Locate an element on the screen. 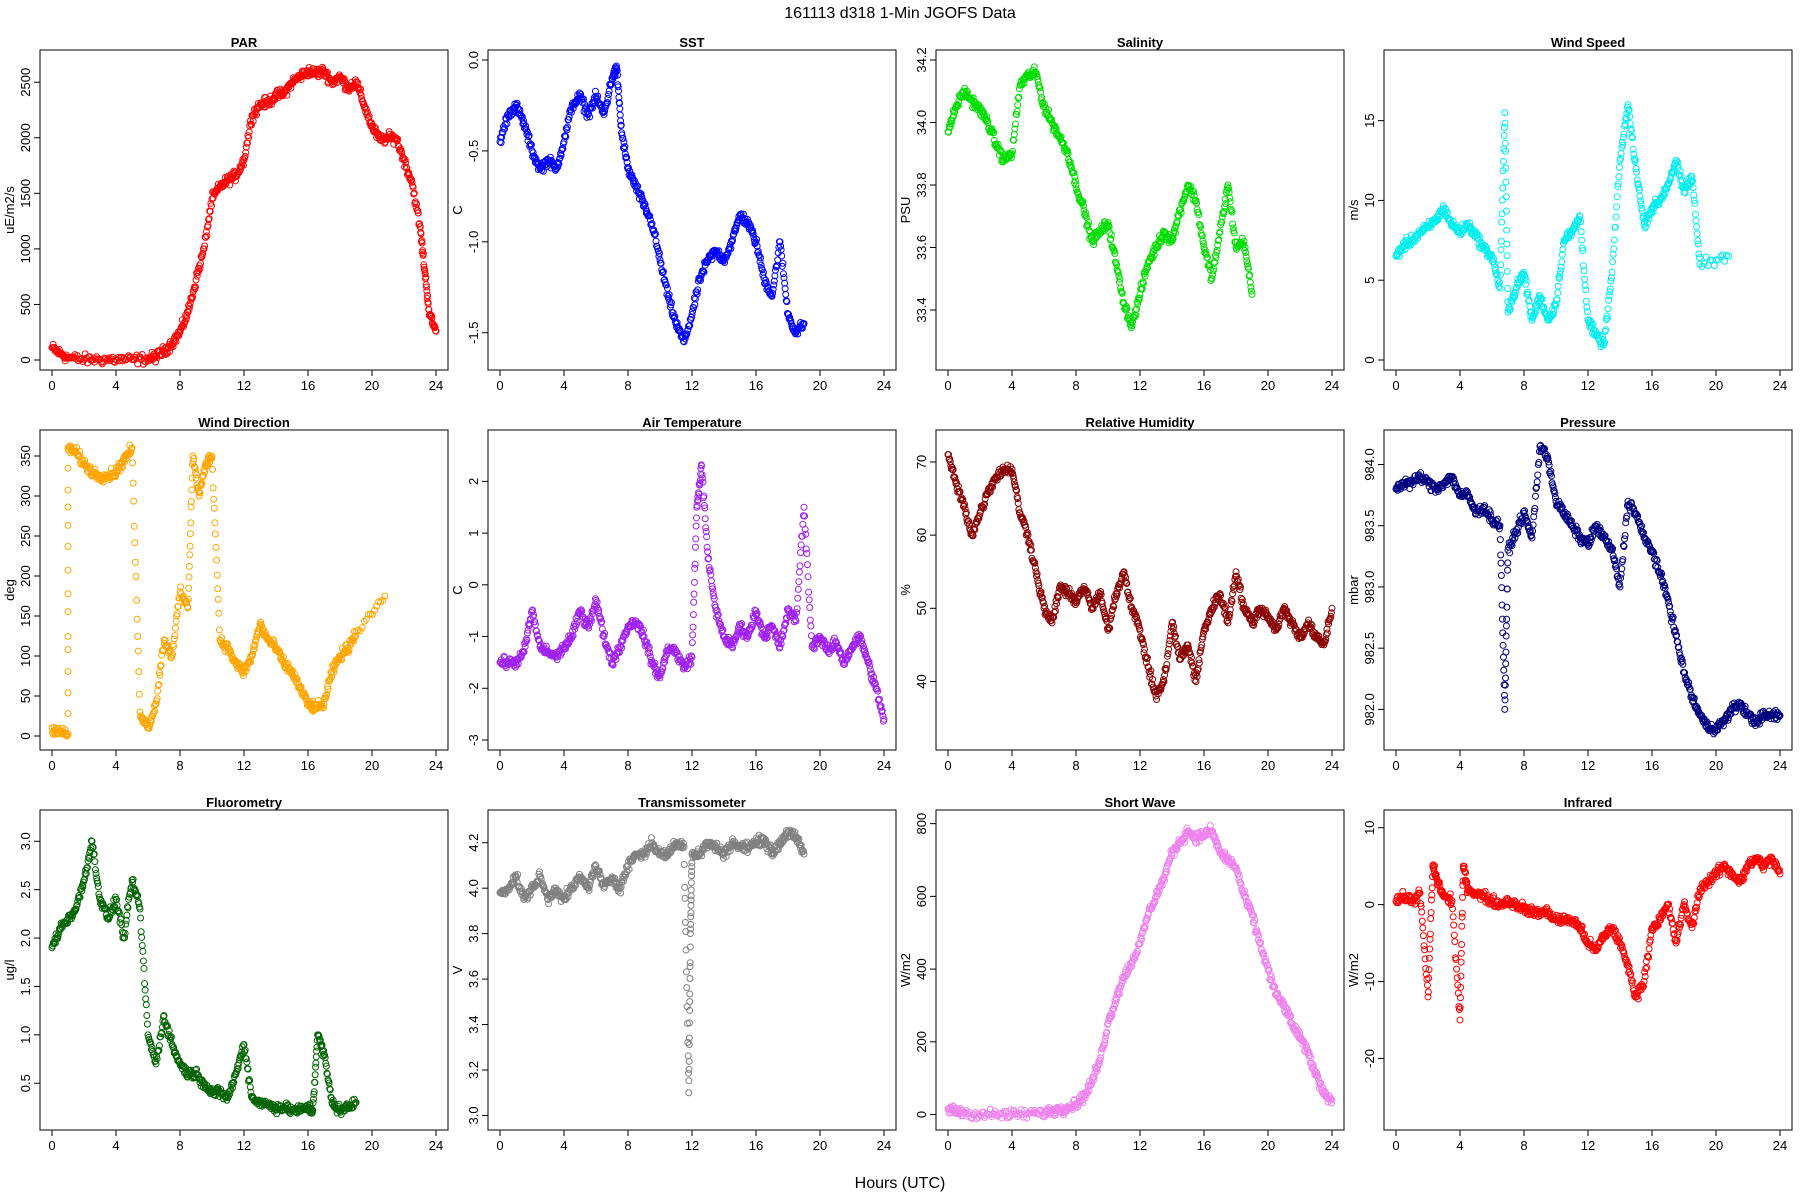  y-tick-label: 1000 is located at coordinates (25, 248).